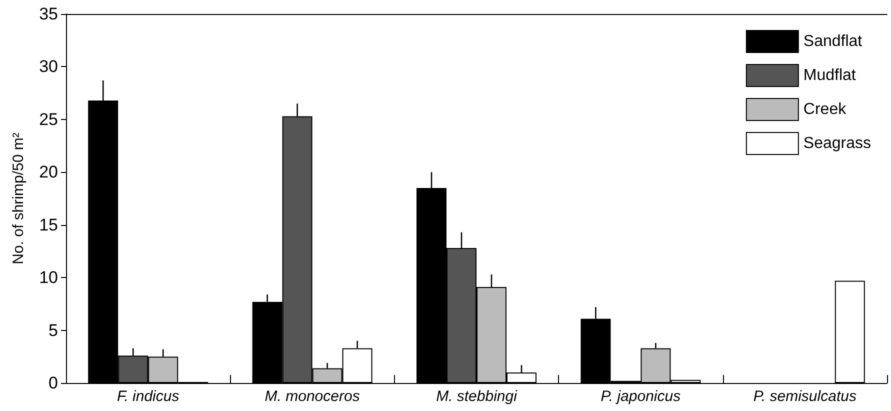 The height and width of the screenshot is (411, 891). Describe the element at coordinates (312, 396) in the screenshot. I see `x-tick-label: M. monoceros` at that location.